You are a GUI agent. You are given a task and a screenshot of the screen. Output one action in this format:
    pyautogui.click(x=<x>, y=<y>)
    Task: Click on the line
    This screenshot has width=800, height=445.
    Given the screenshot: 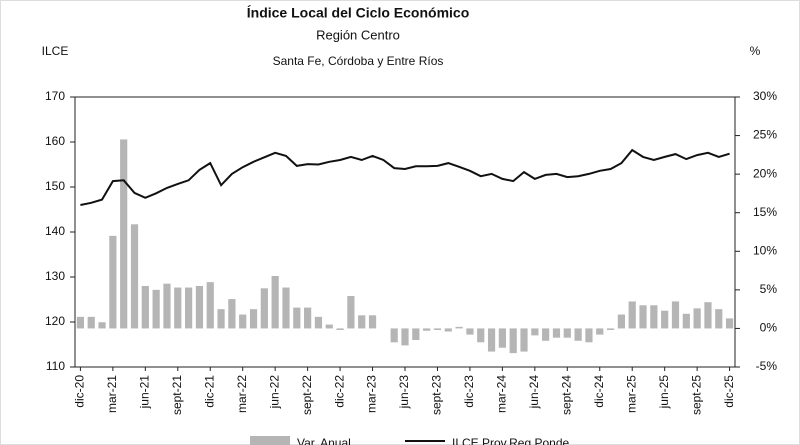 What is the action you would take?
    pyautogui.click(x=405, y=177)
    